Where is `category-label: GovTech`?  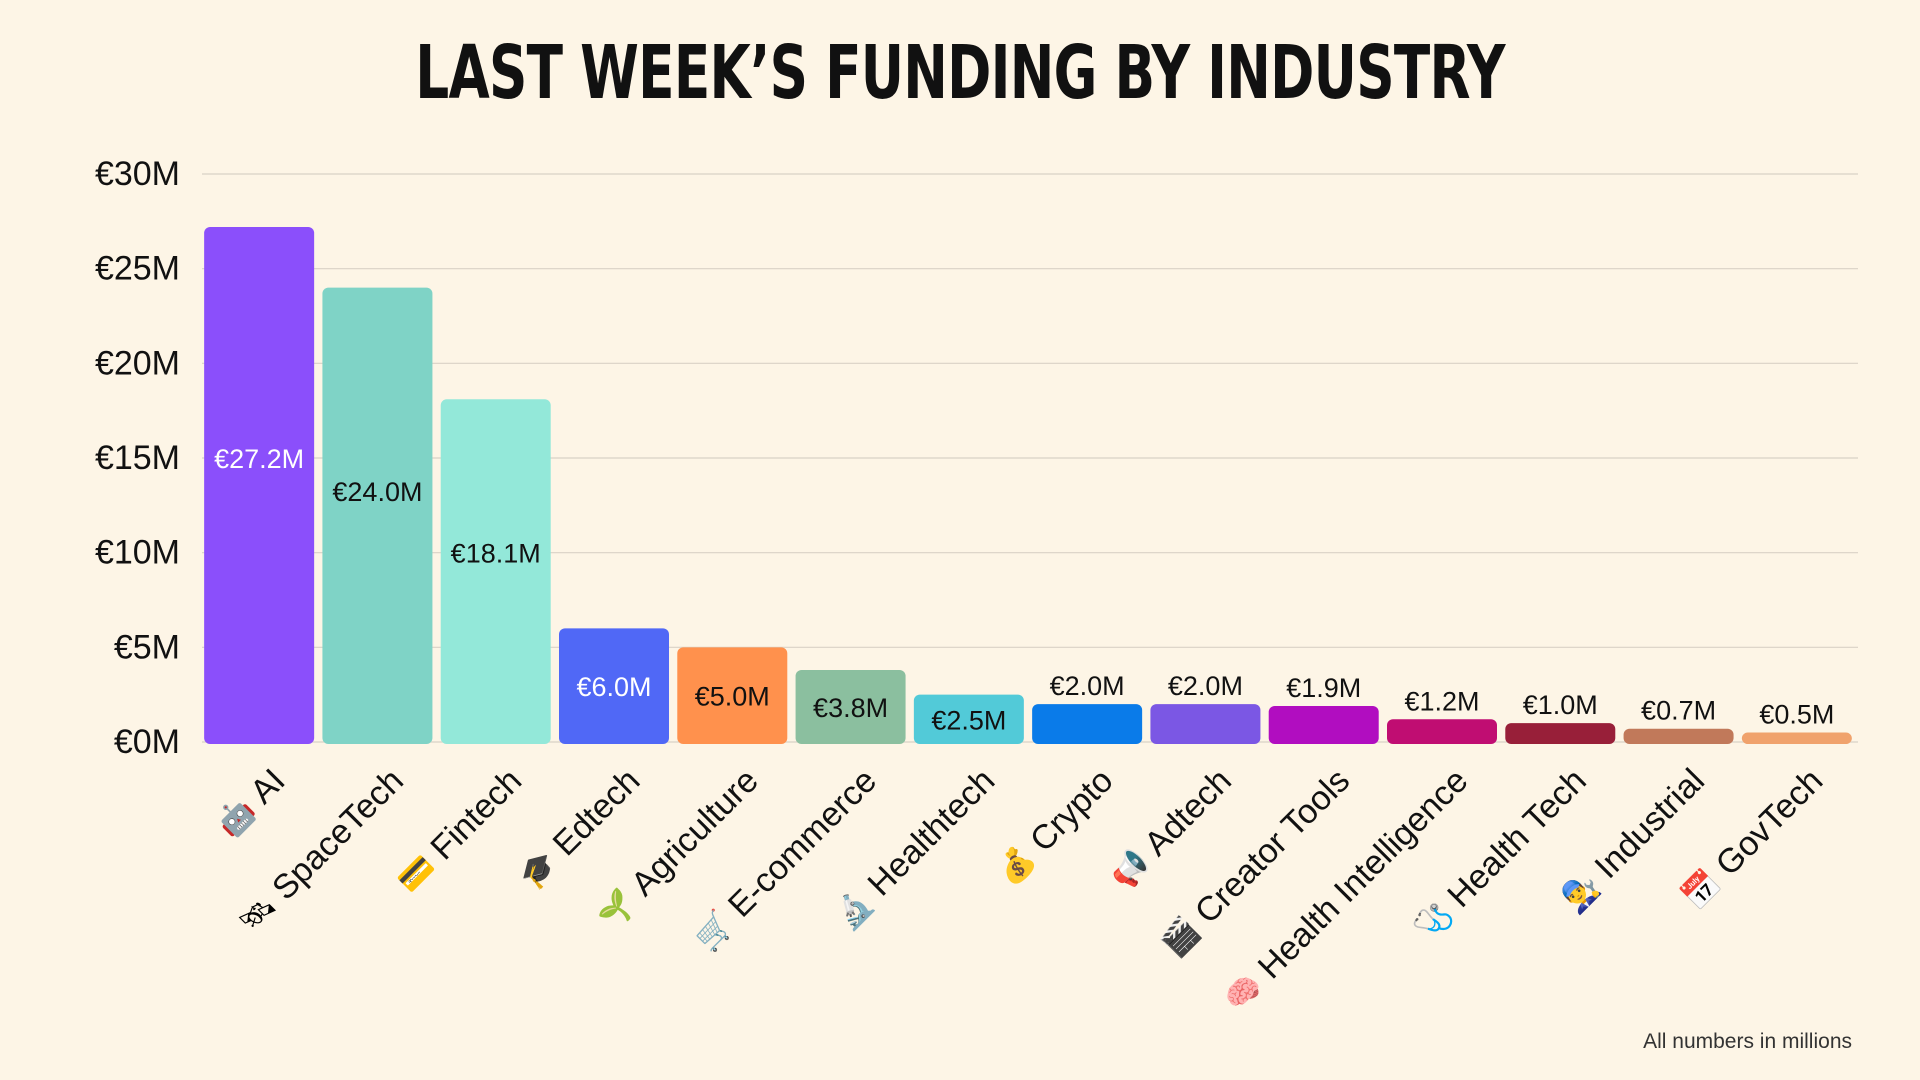
category-label: GovTech is located at coordinates (1770, 823).